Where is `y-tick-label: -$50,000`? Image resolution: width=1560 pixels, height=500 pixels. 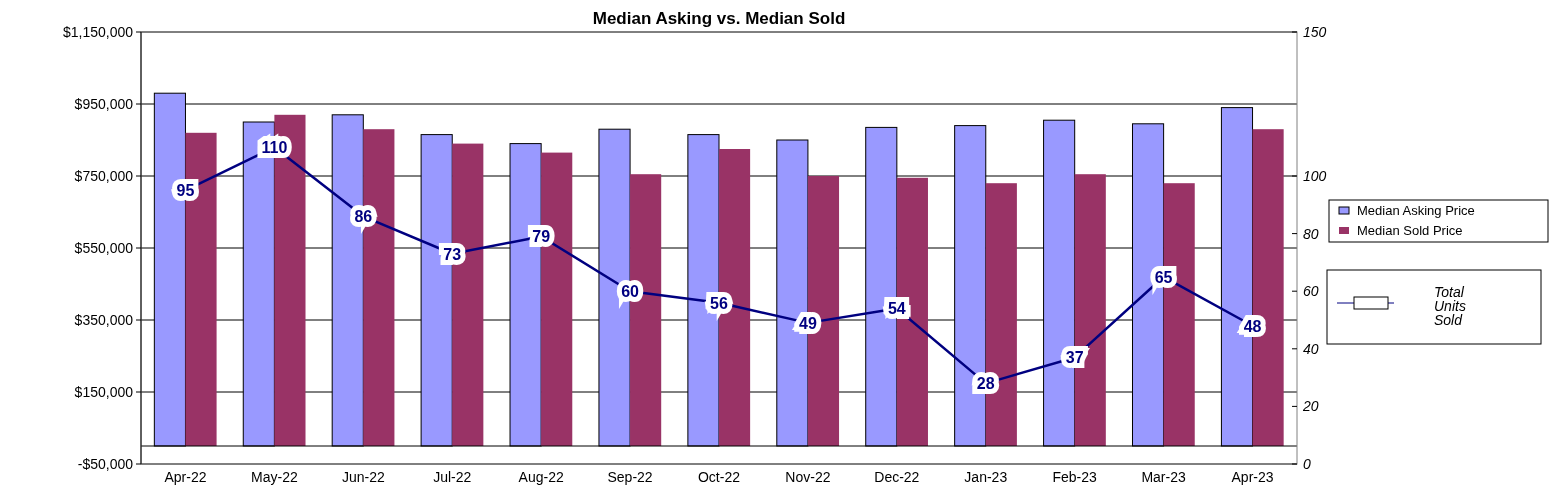 y-tick-label: -$50,000 is located at coordinates (105, 464).